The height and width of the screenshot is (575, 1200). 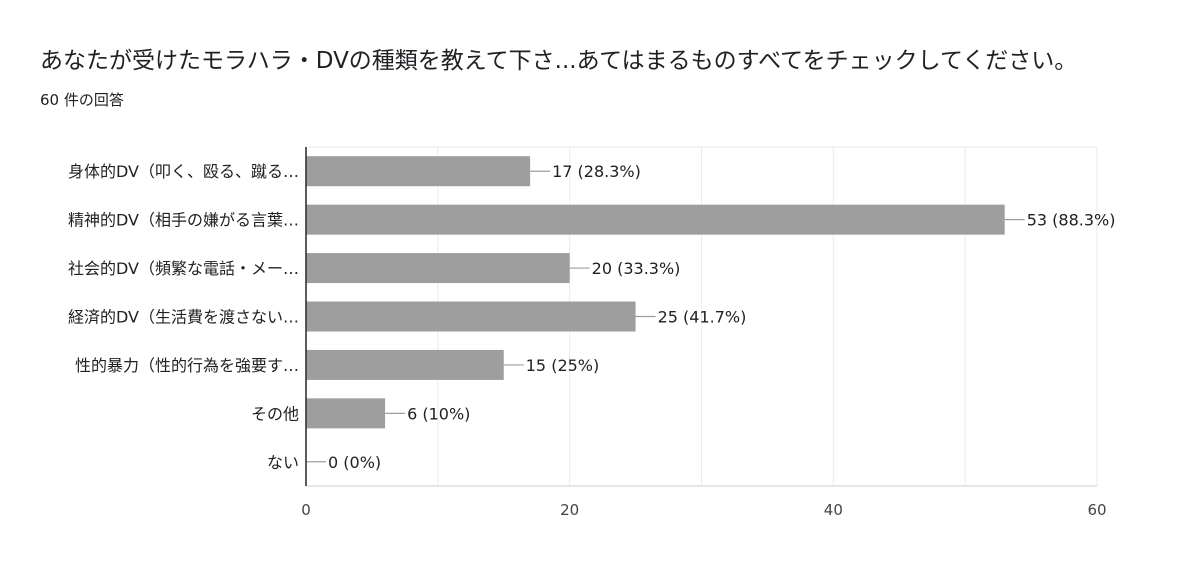 I want to click on category-label: その他, so click(x=275, y=413).